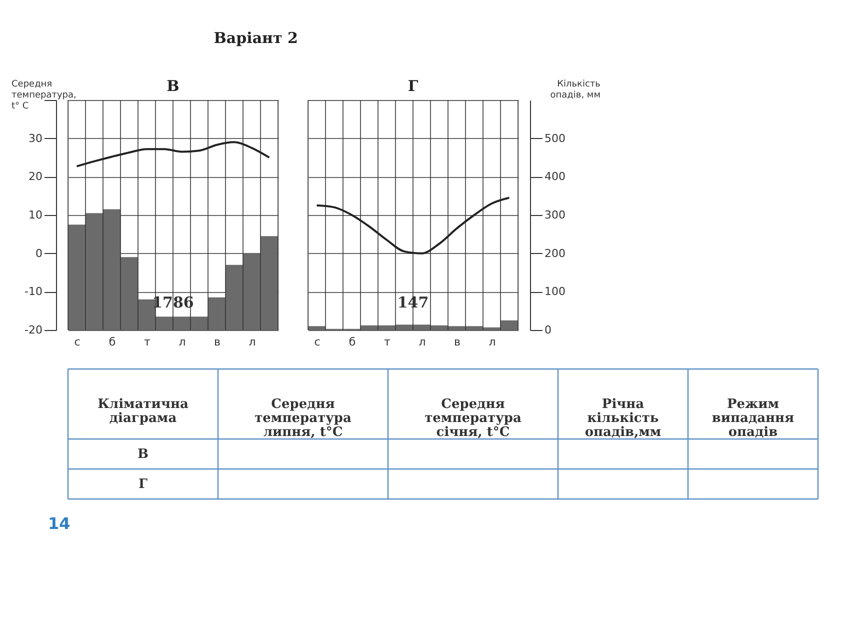 The height and width of the screenshot is (627, 868). What do you see at coordinates (575, 90) in the screenshot?
I see `y2-axis-title: Кількість опадів, мм` at bounding box center [575, 90].